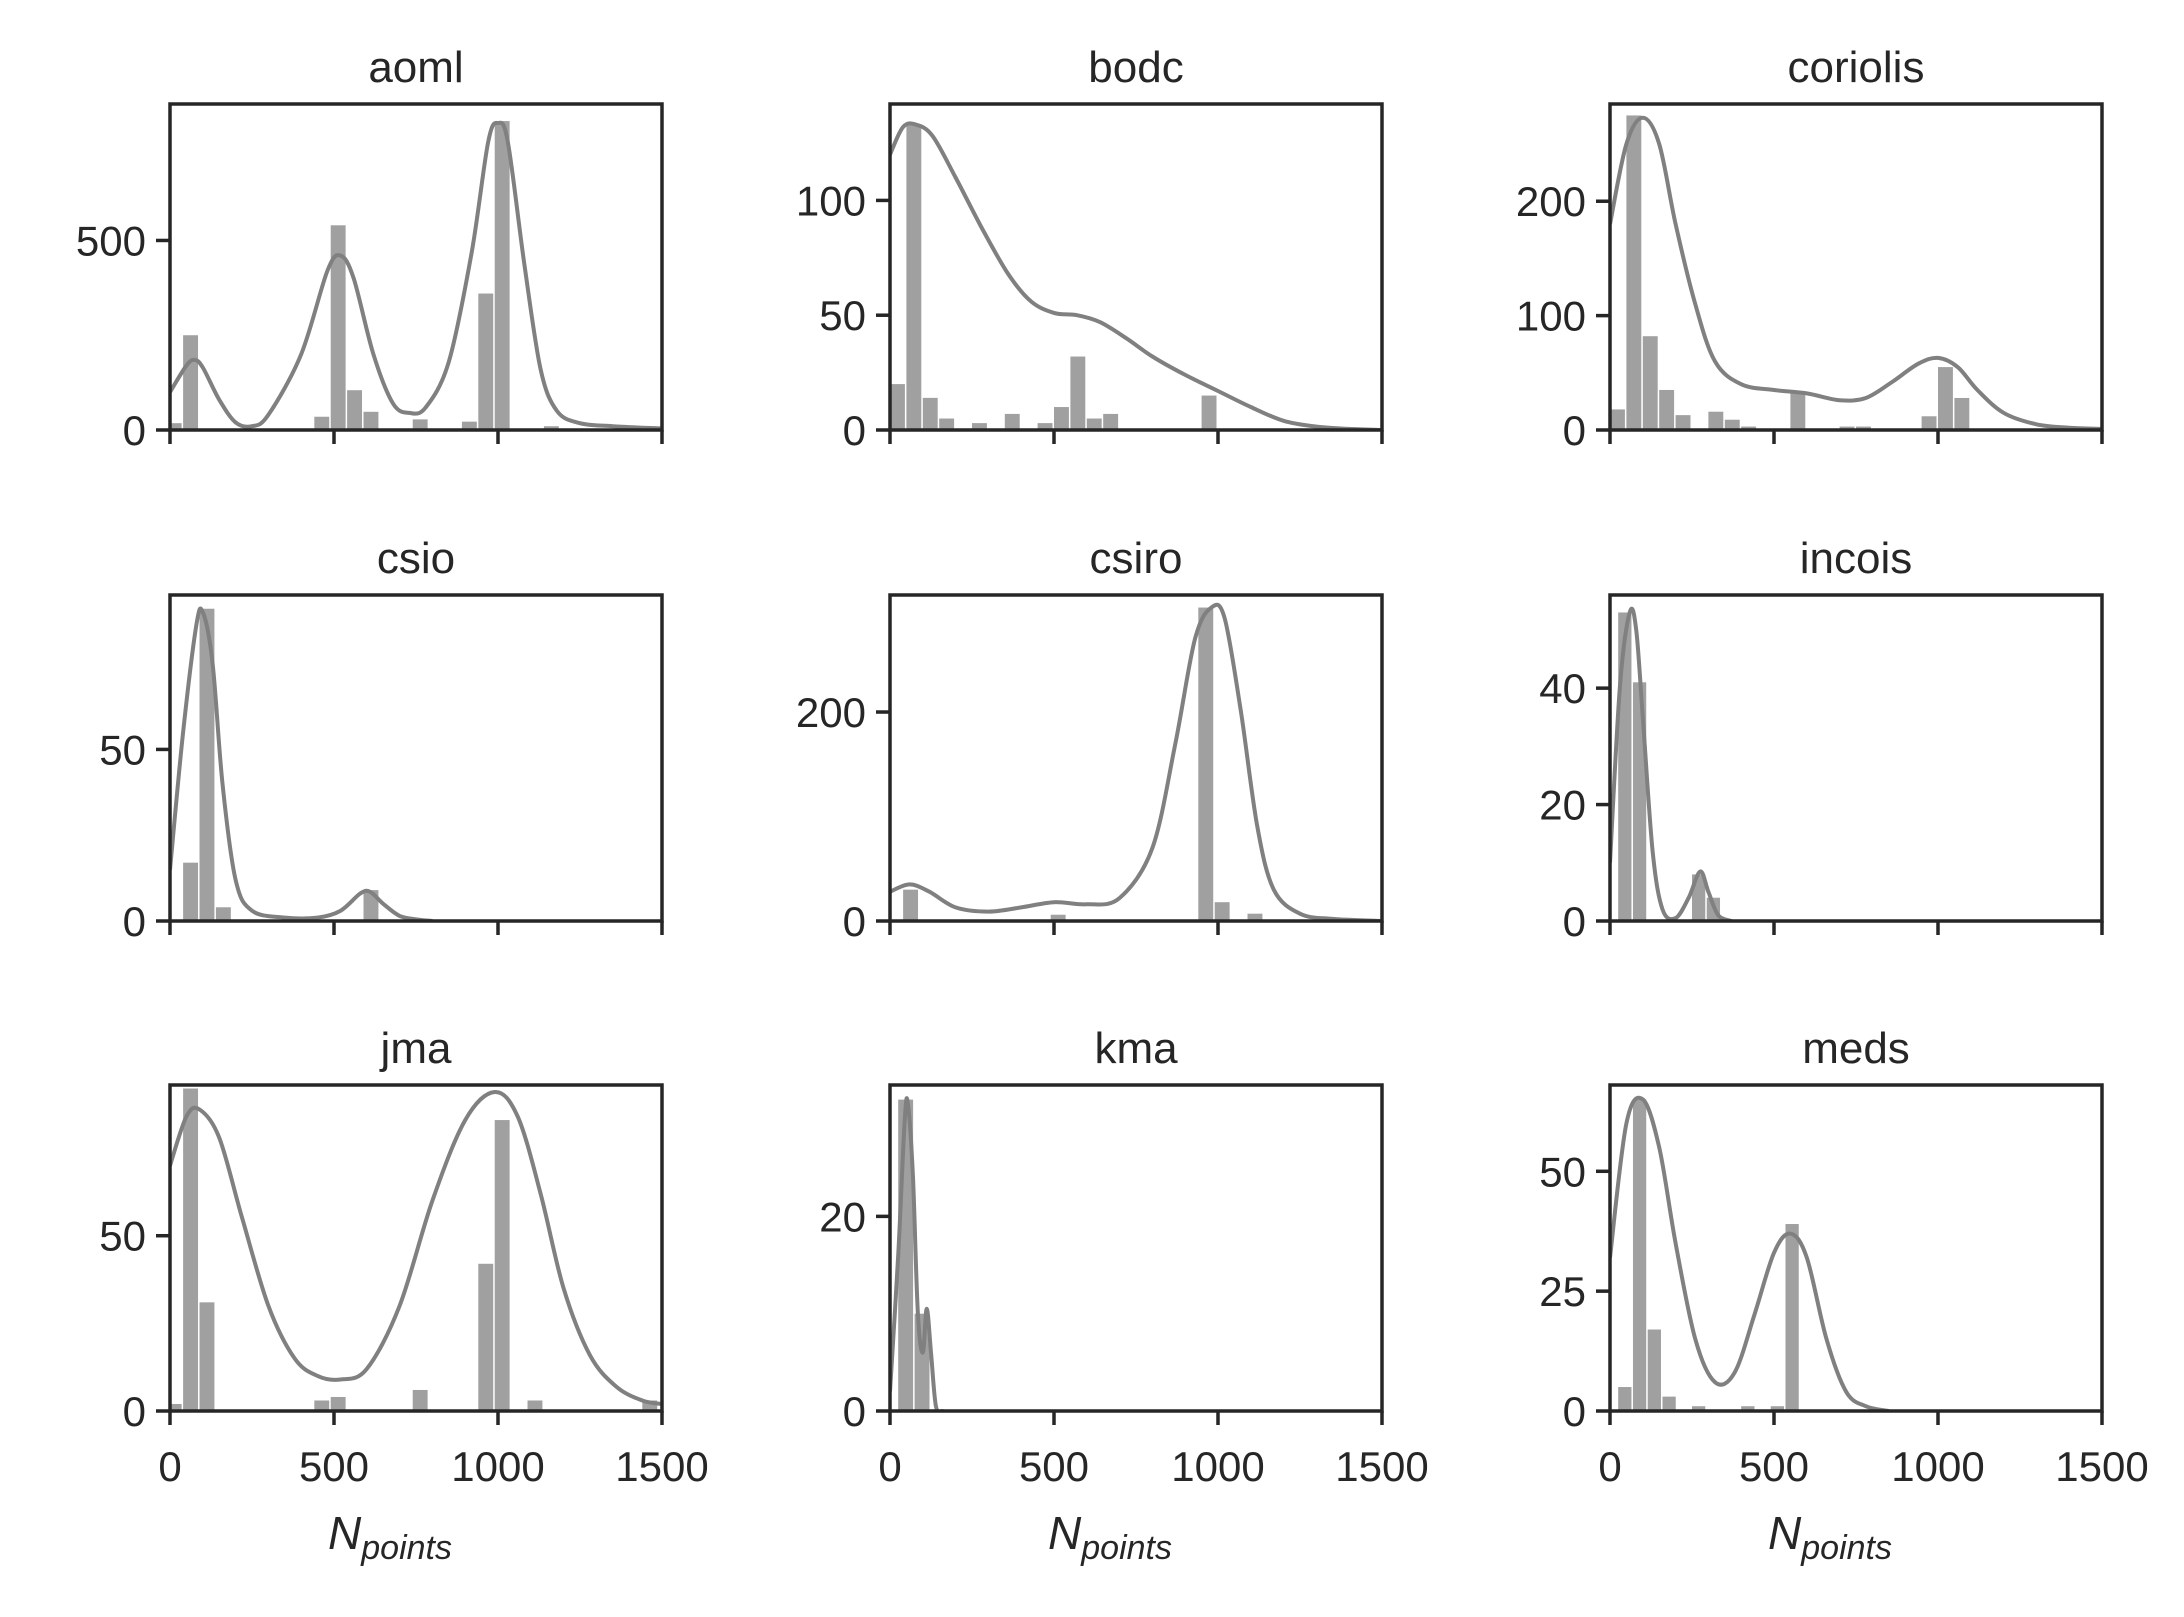 This screenshot has width=2184, height=1617. I want to click on y-tick-label: 500, so click(111, 240).